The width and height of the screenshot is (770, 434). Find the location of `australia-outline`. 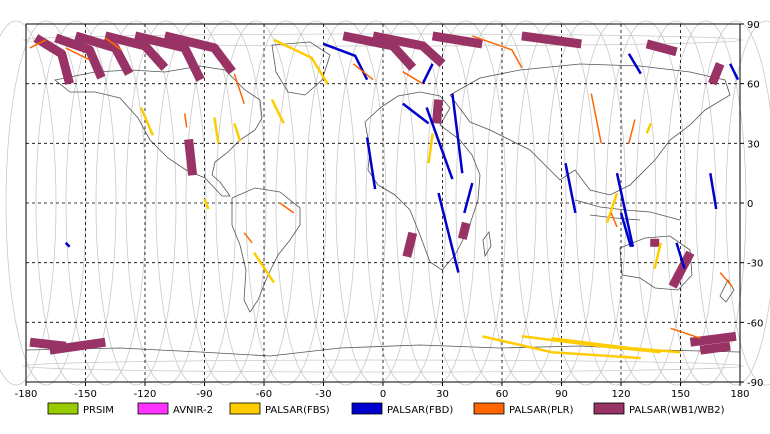

australia-outline is located at coordinates (656, 263).